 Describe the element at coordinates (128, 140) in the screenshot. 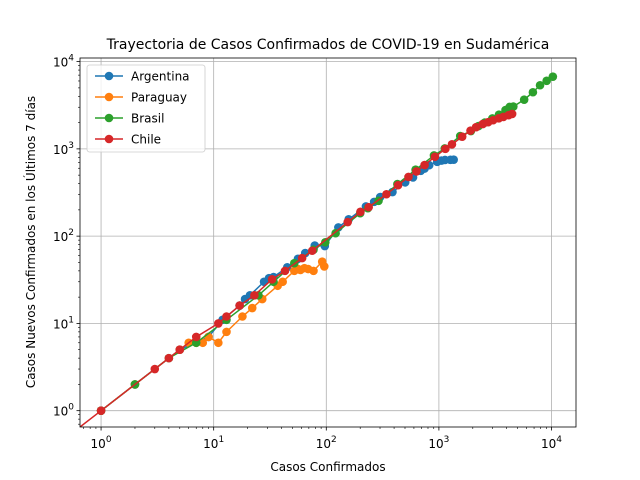

I see `legend-item-chile: Chile` at that location.